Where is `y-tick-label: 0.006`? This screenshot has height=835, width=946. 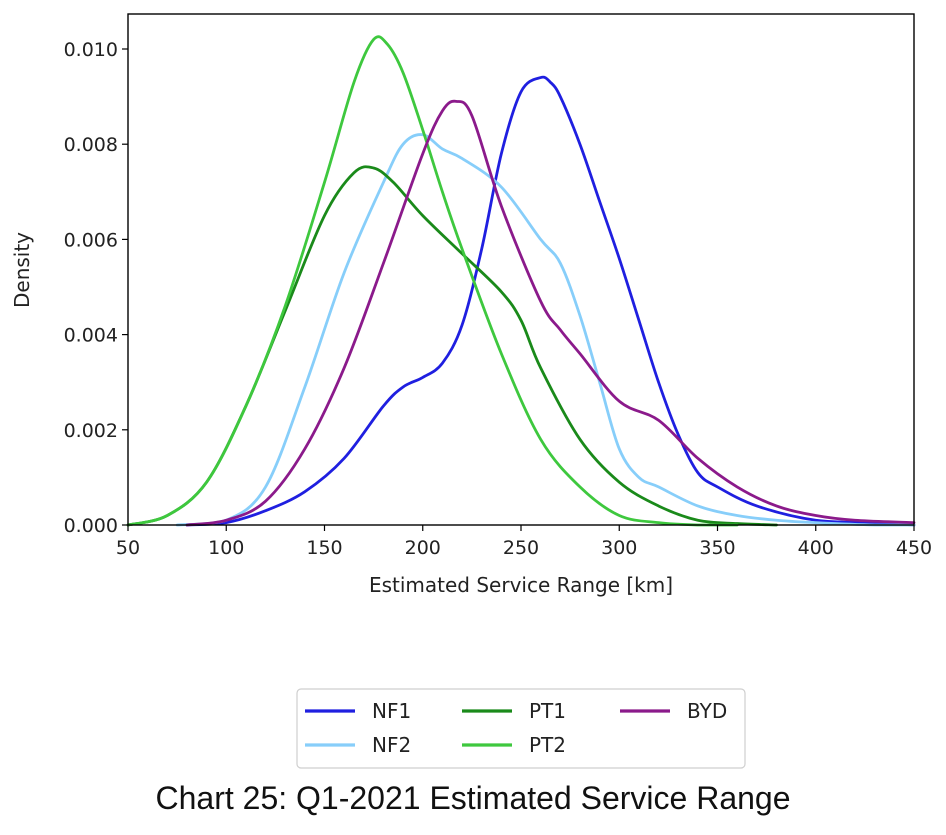
y-tick-label: 0.006 is located at coordinates (91, 240).